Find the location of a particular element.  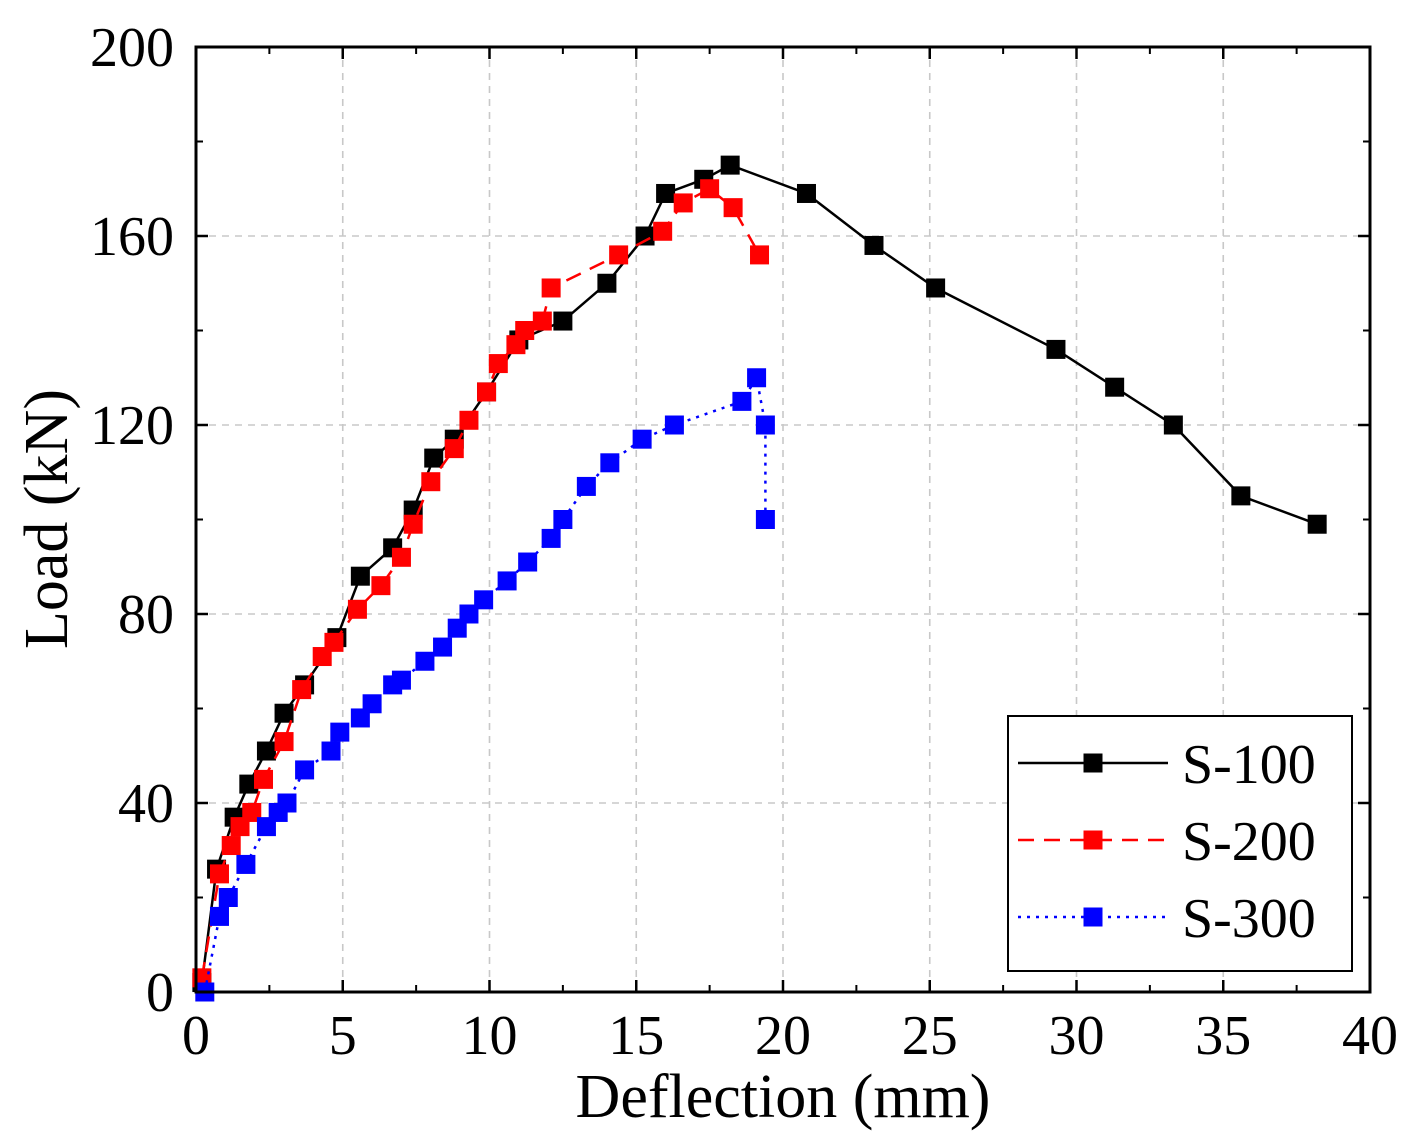

legend-label-s-200: S-200 is located at coordinates (1249, 842).